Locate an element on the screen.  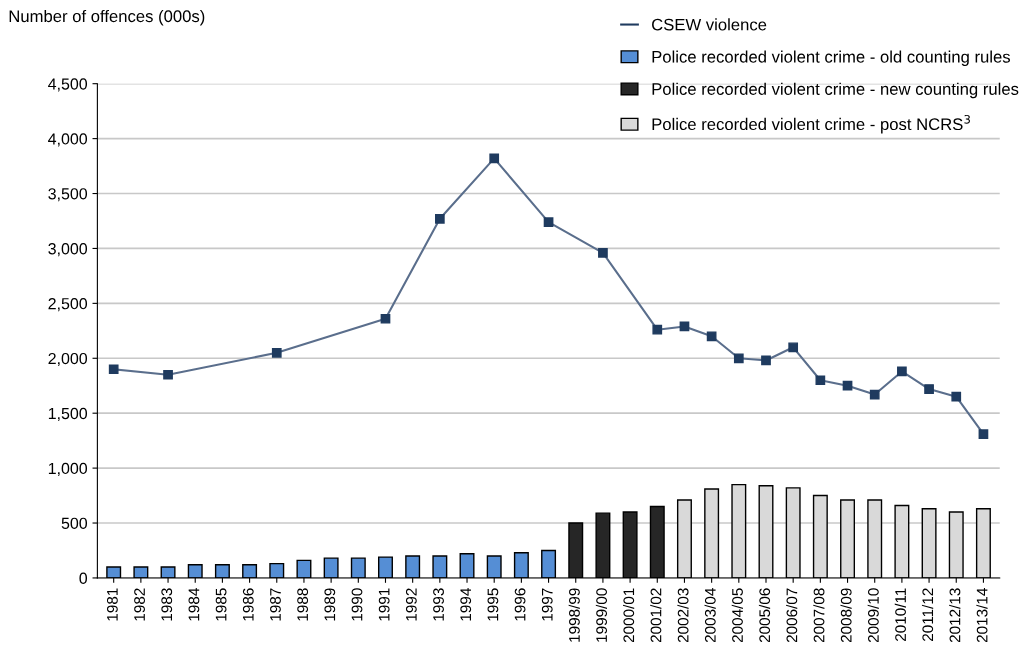
x-tick-label: 1981 is located at coordinates (112, 604).